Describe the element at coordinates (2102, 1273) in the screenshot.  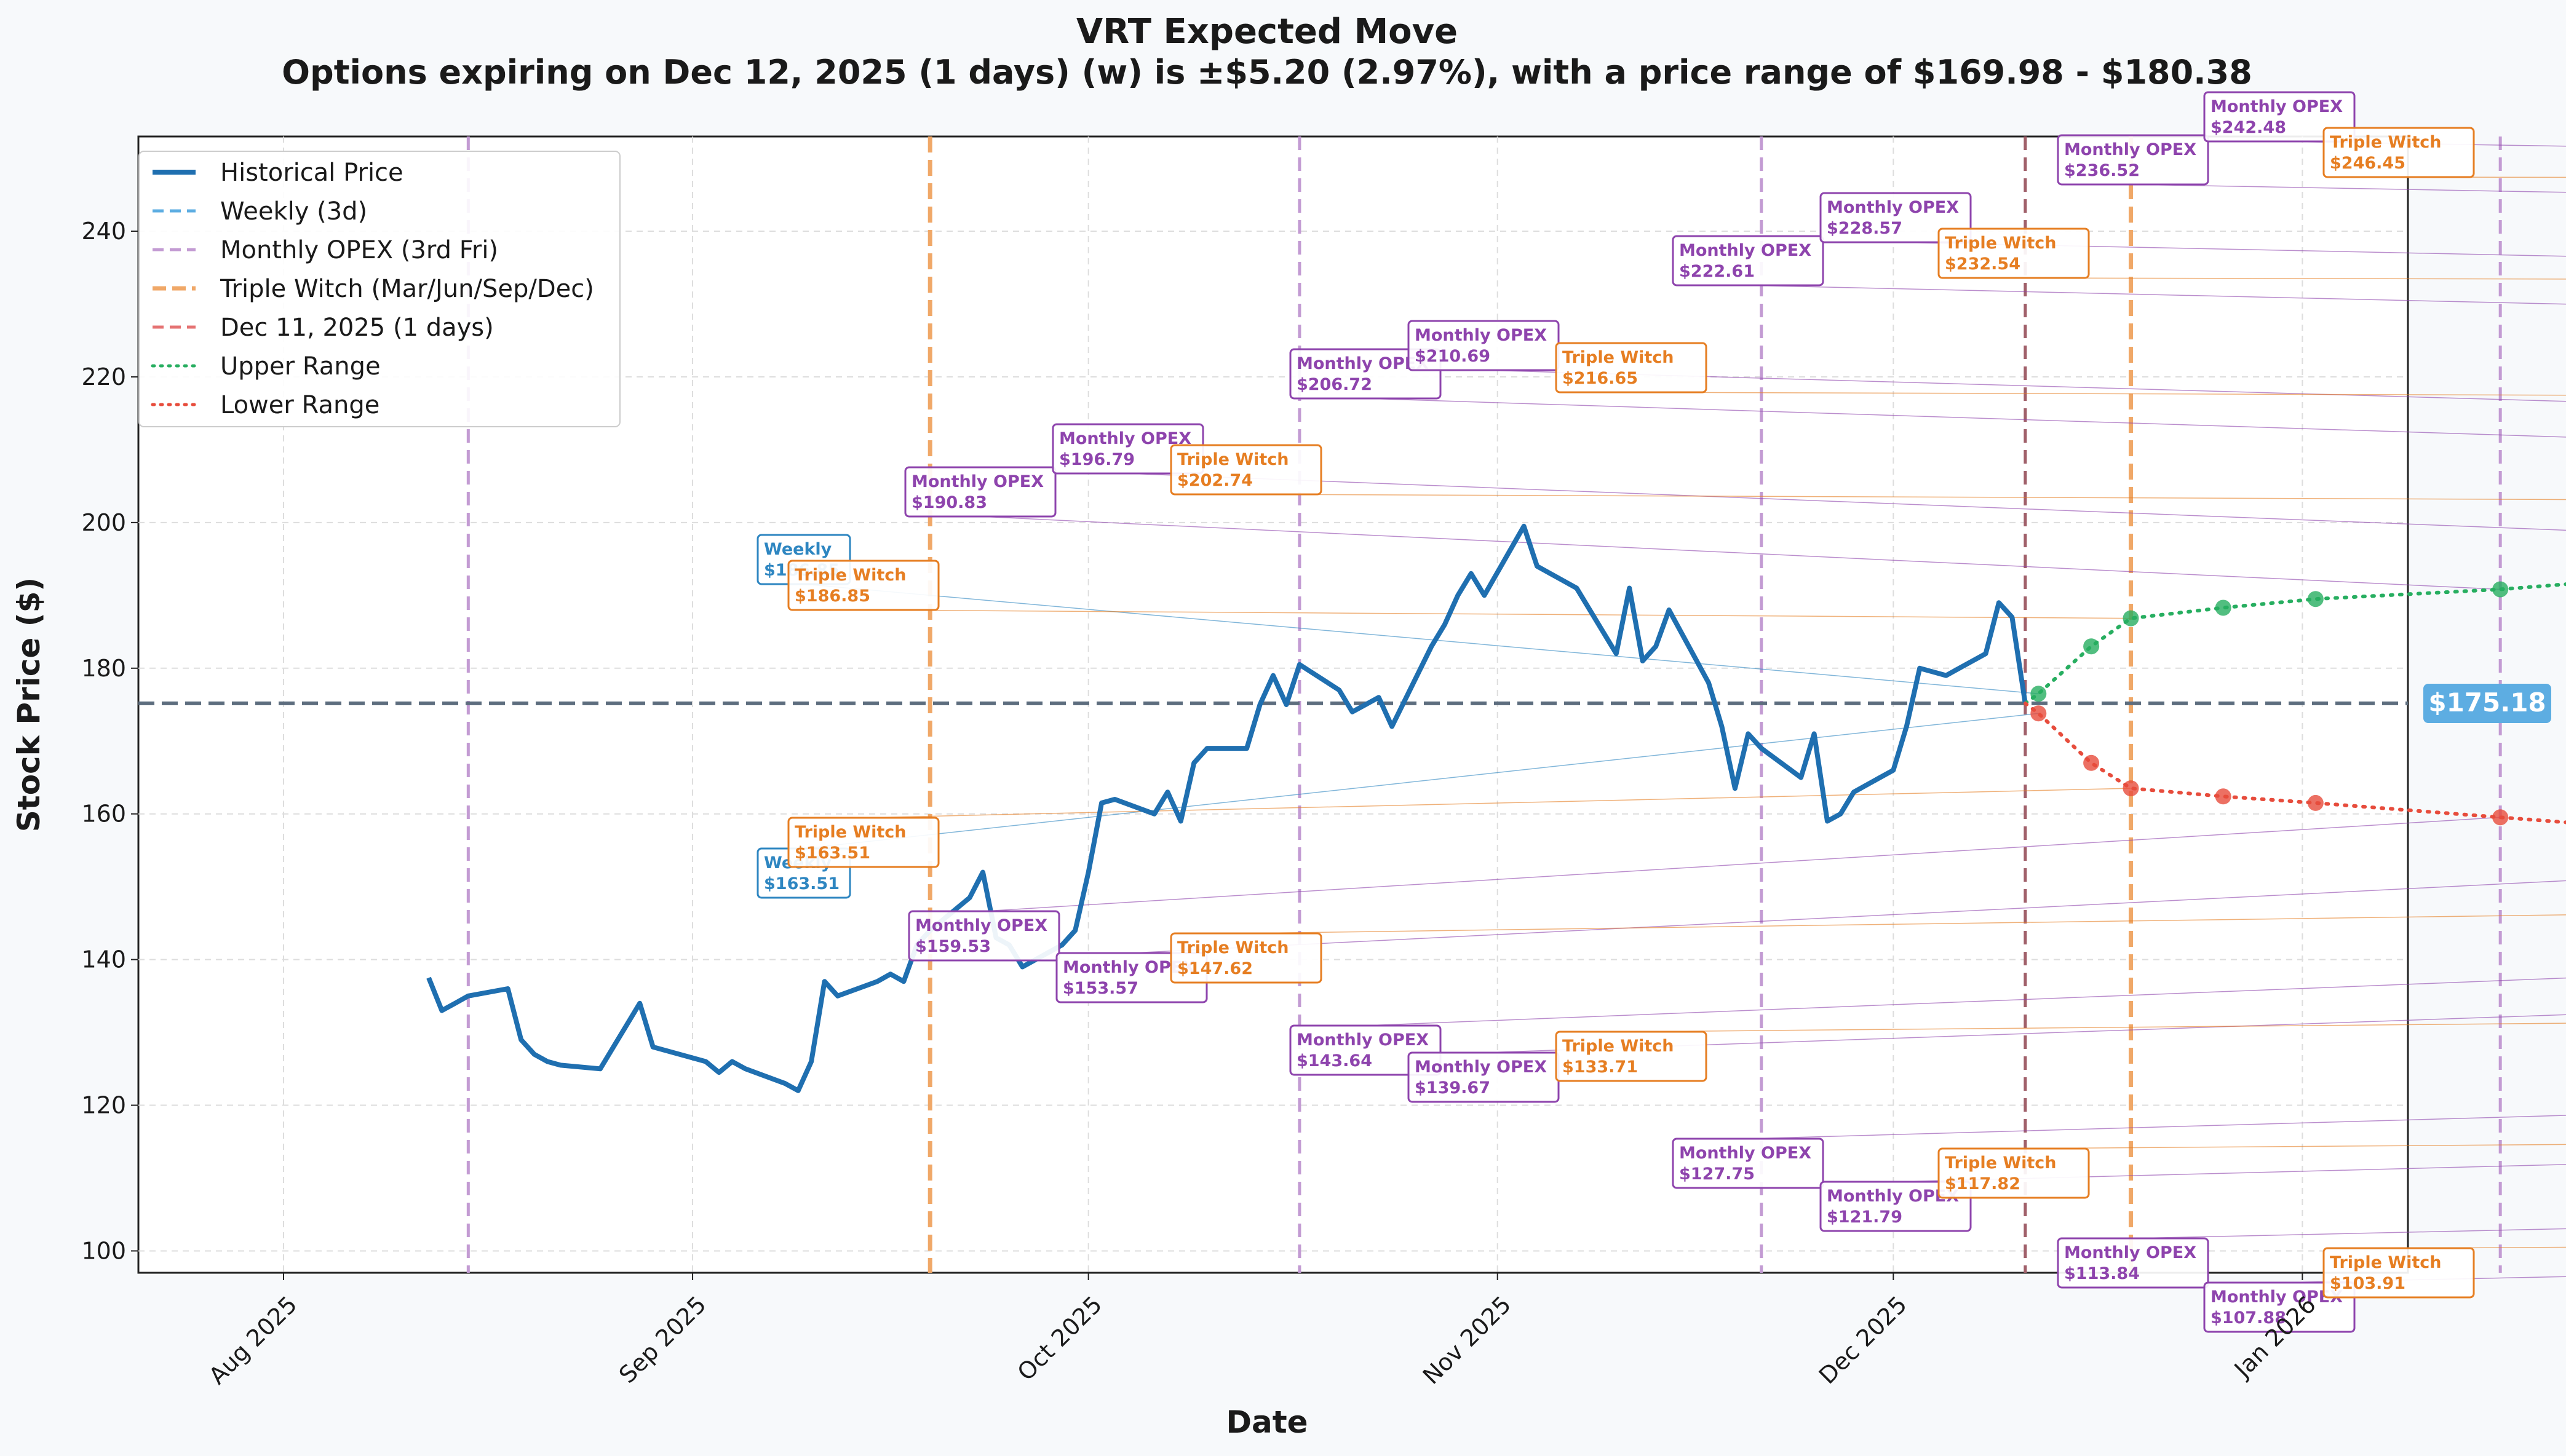
I see `annotation-value: $113.84` at that location.